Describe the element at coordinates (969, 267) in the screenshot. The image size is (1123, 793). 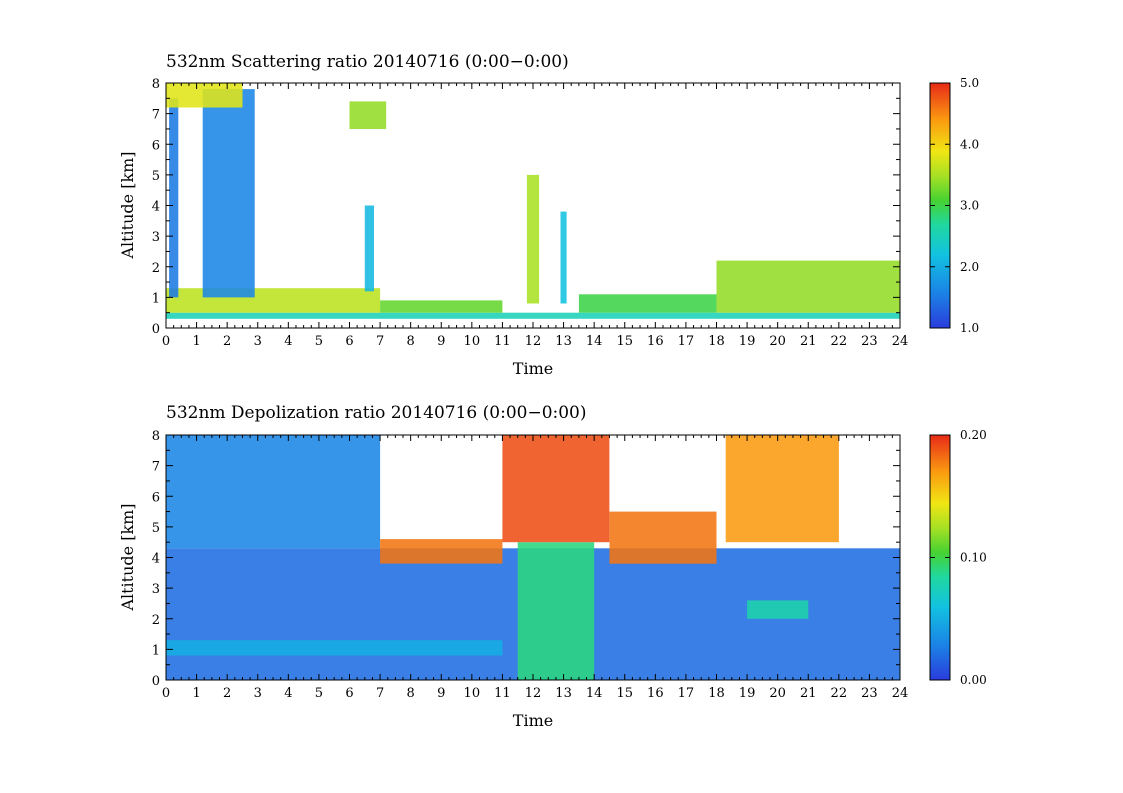
I see `colorbar-tick-label: 2.0` at that location.